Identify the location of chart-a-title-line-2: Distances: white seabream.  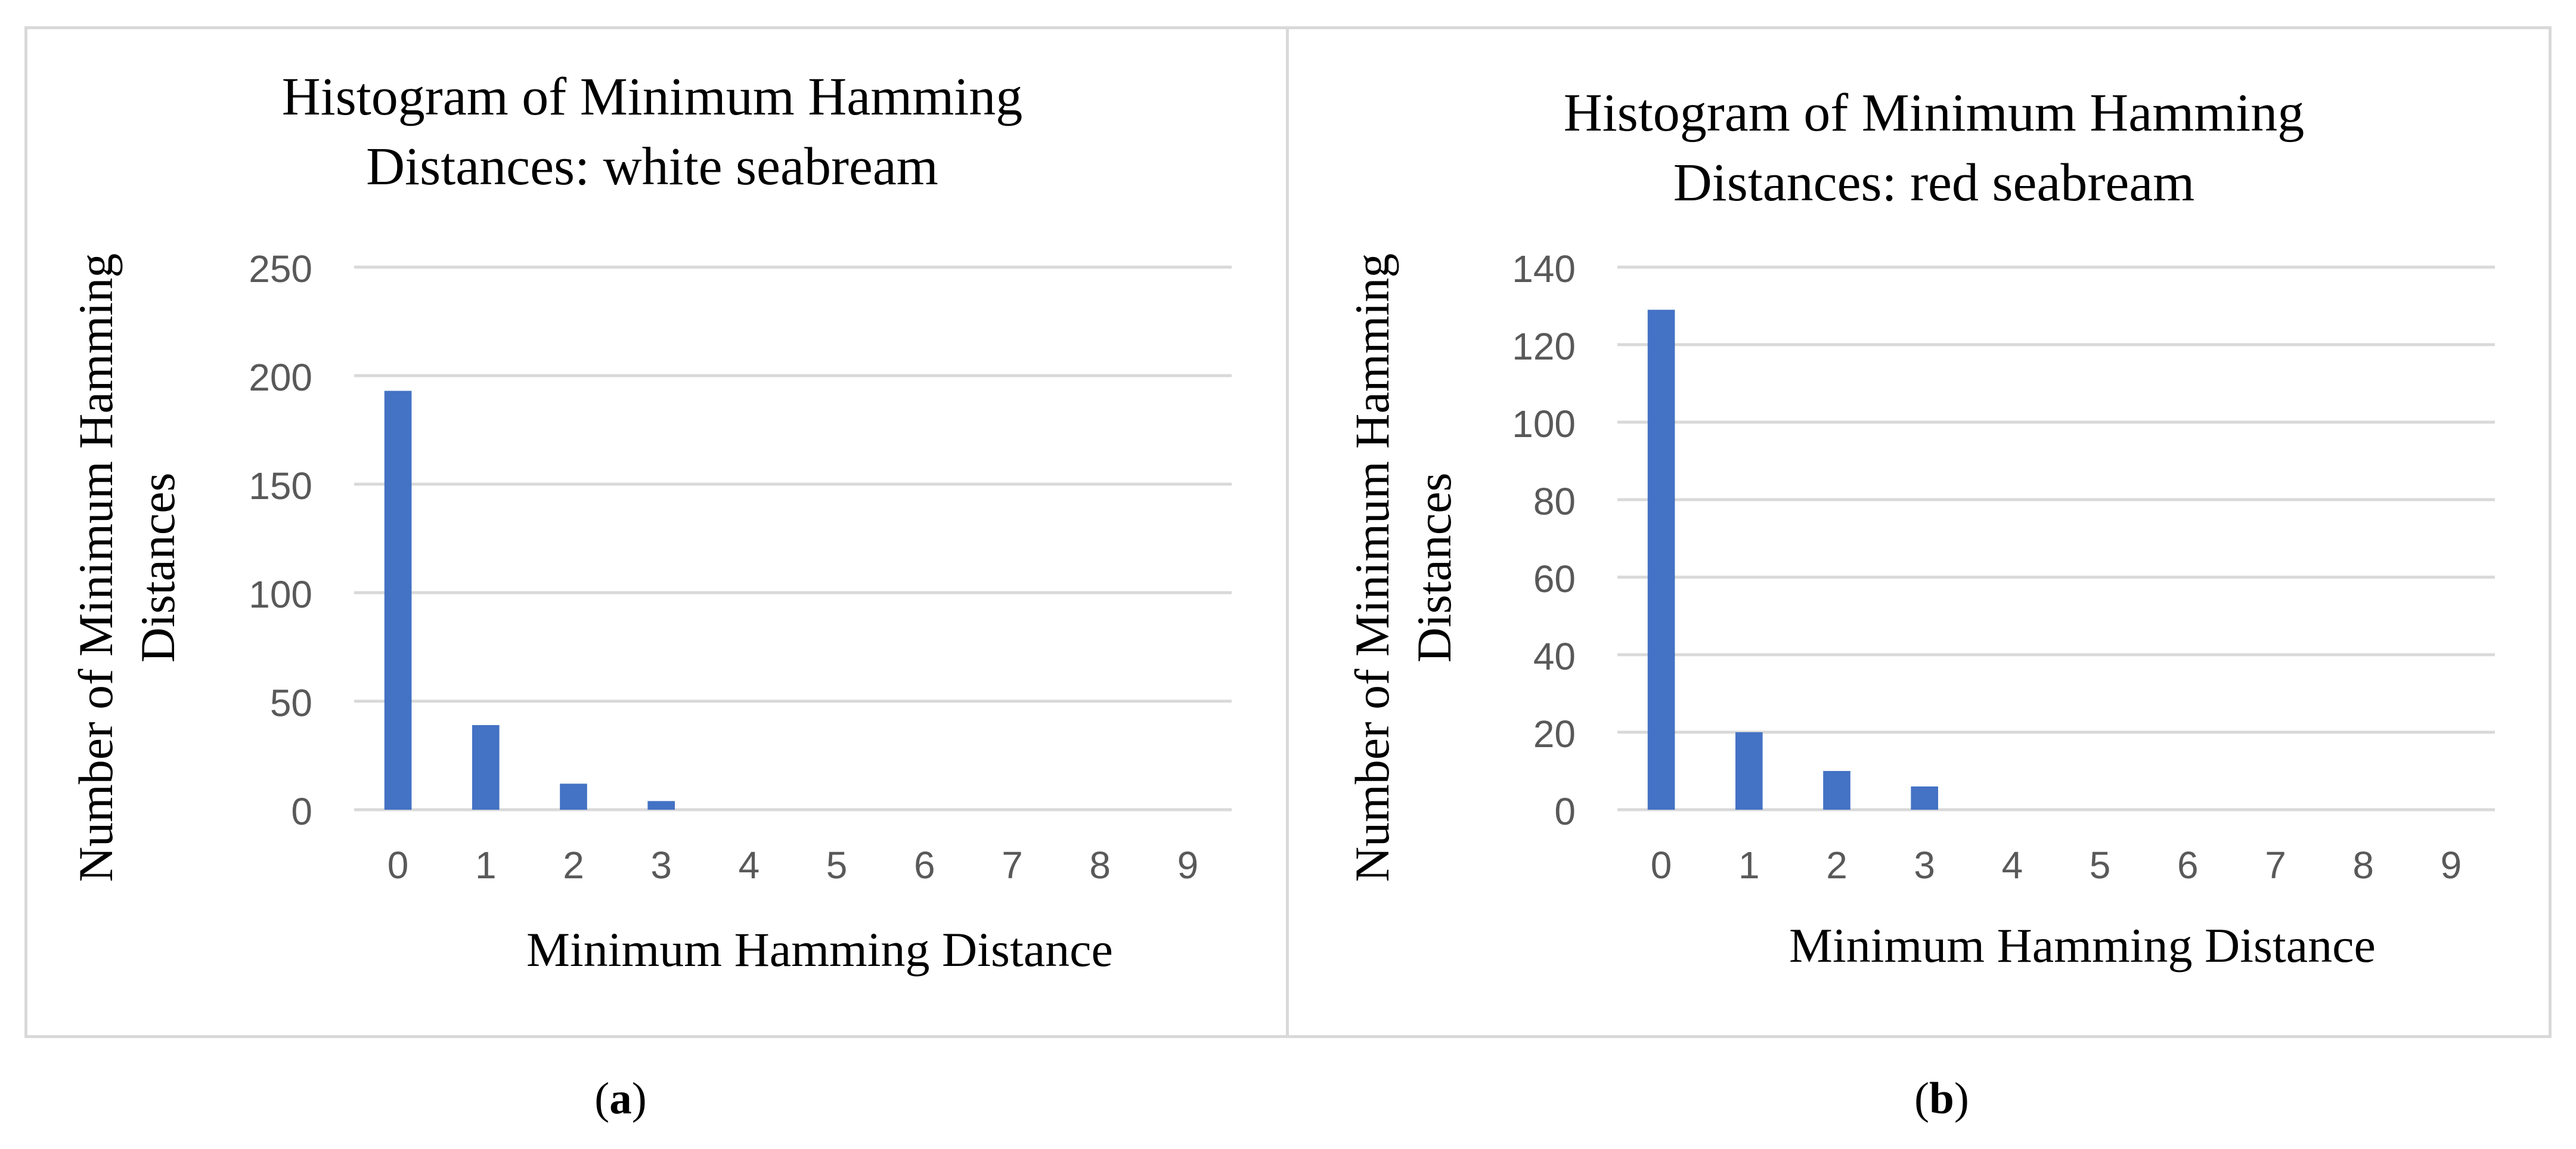
(652, 166).